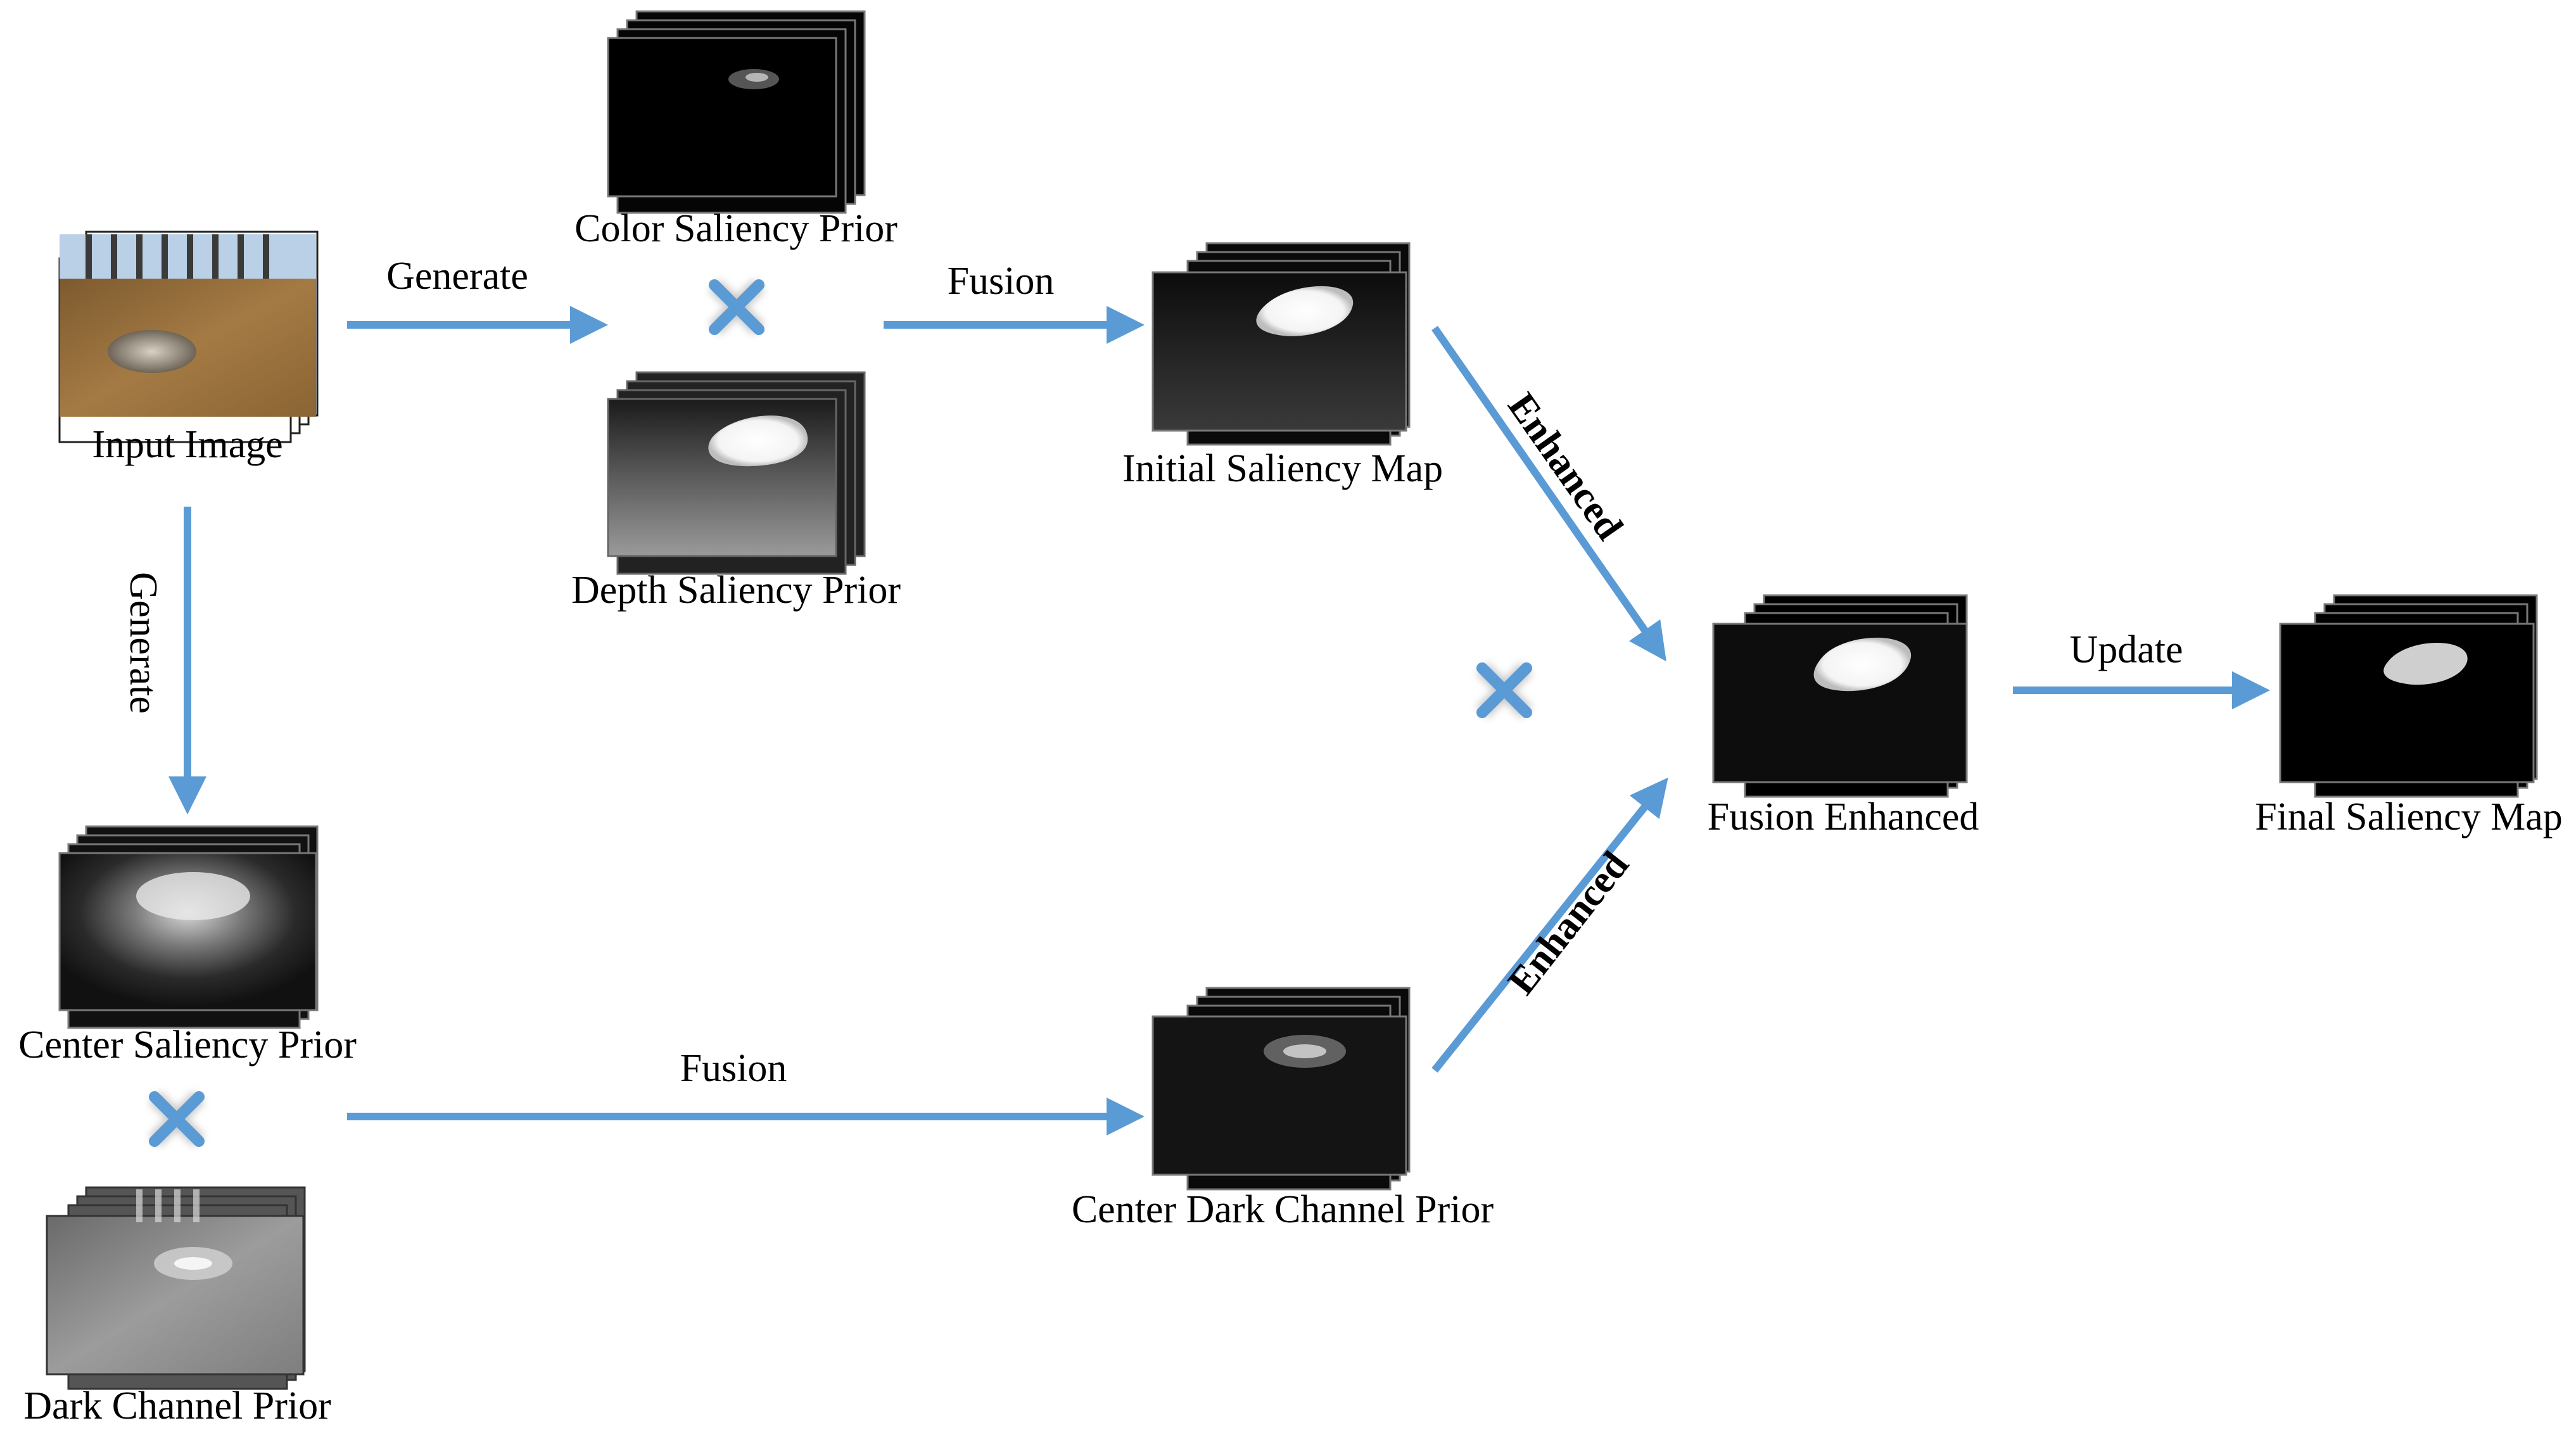 Image resolution: width=2576 pixels, height=1449 pixels. Describe the element at coordinates (1565, 466) in the screenshot. I see `edge-enhanced-top-label: Enhanced` at that location.